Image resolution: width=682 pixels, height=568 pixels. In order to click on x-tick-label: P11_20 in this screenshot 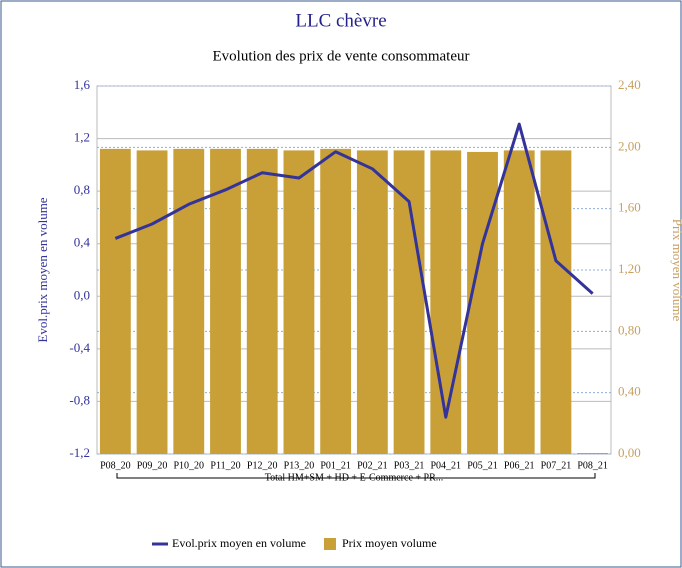, I will do `click(225, 465)`.